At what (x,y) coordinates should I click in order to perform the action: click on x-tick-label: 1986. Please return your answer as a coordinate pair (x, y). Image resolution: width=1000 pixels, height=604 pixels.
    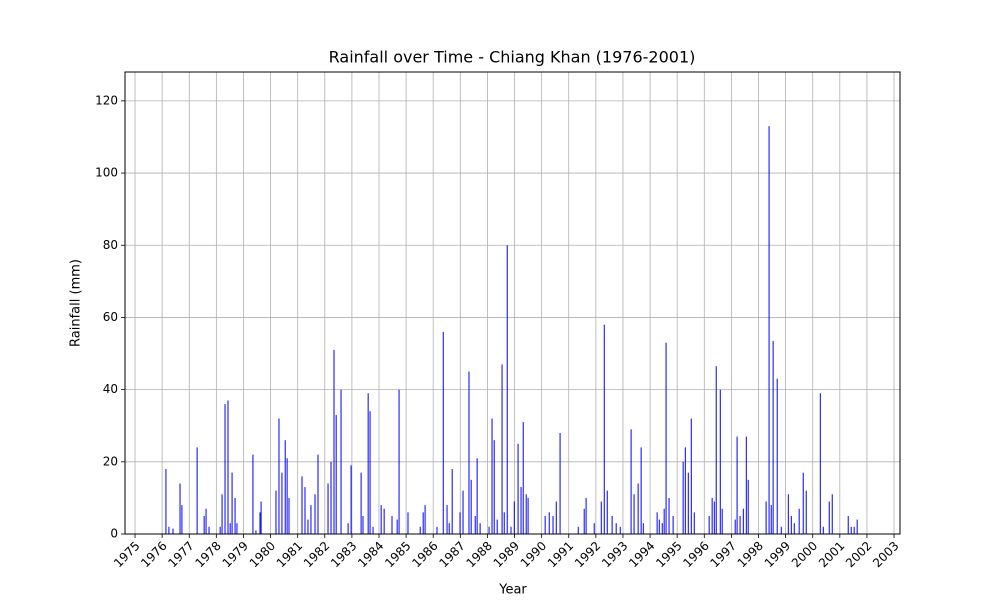
    Looking at the image, I should click on (424, 554).